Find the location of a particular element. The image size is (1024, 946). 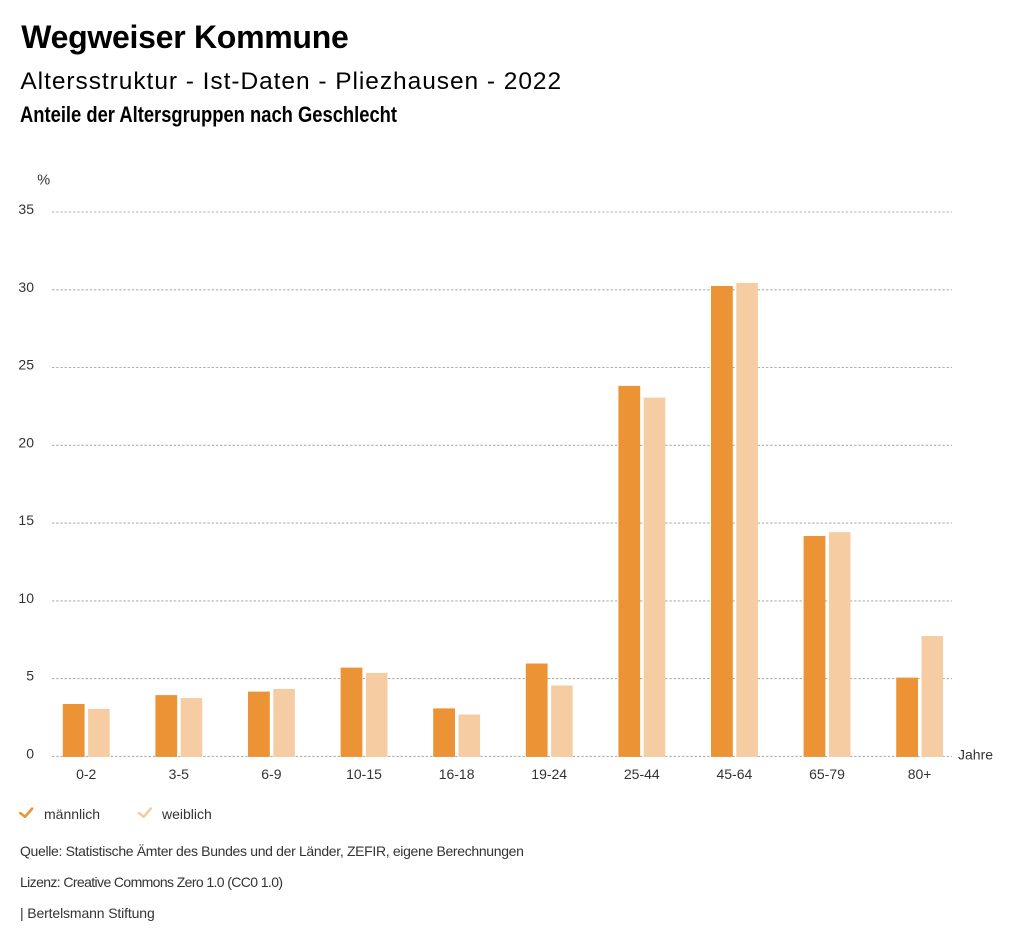

svg-text: 16-18 is located at coordinates (457, 774).